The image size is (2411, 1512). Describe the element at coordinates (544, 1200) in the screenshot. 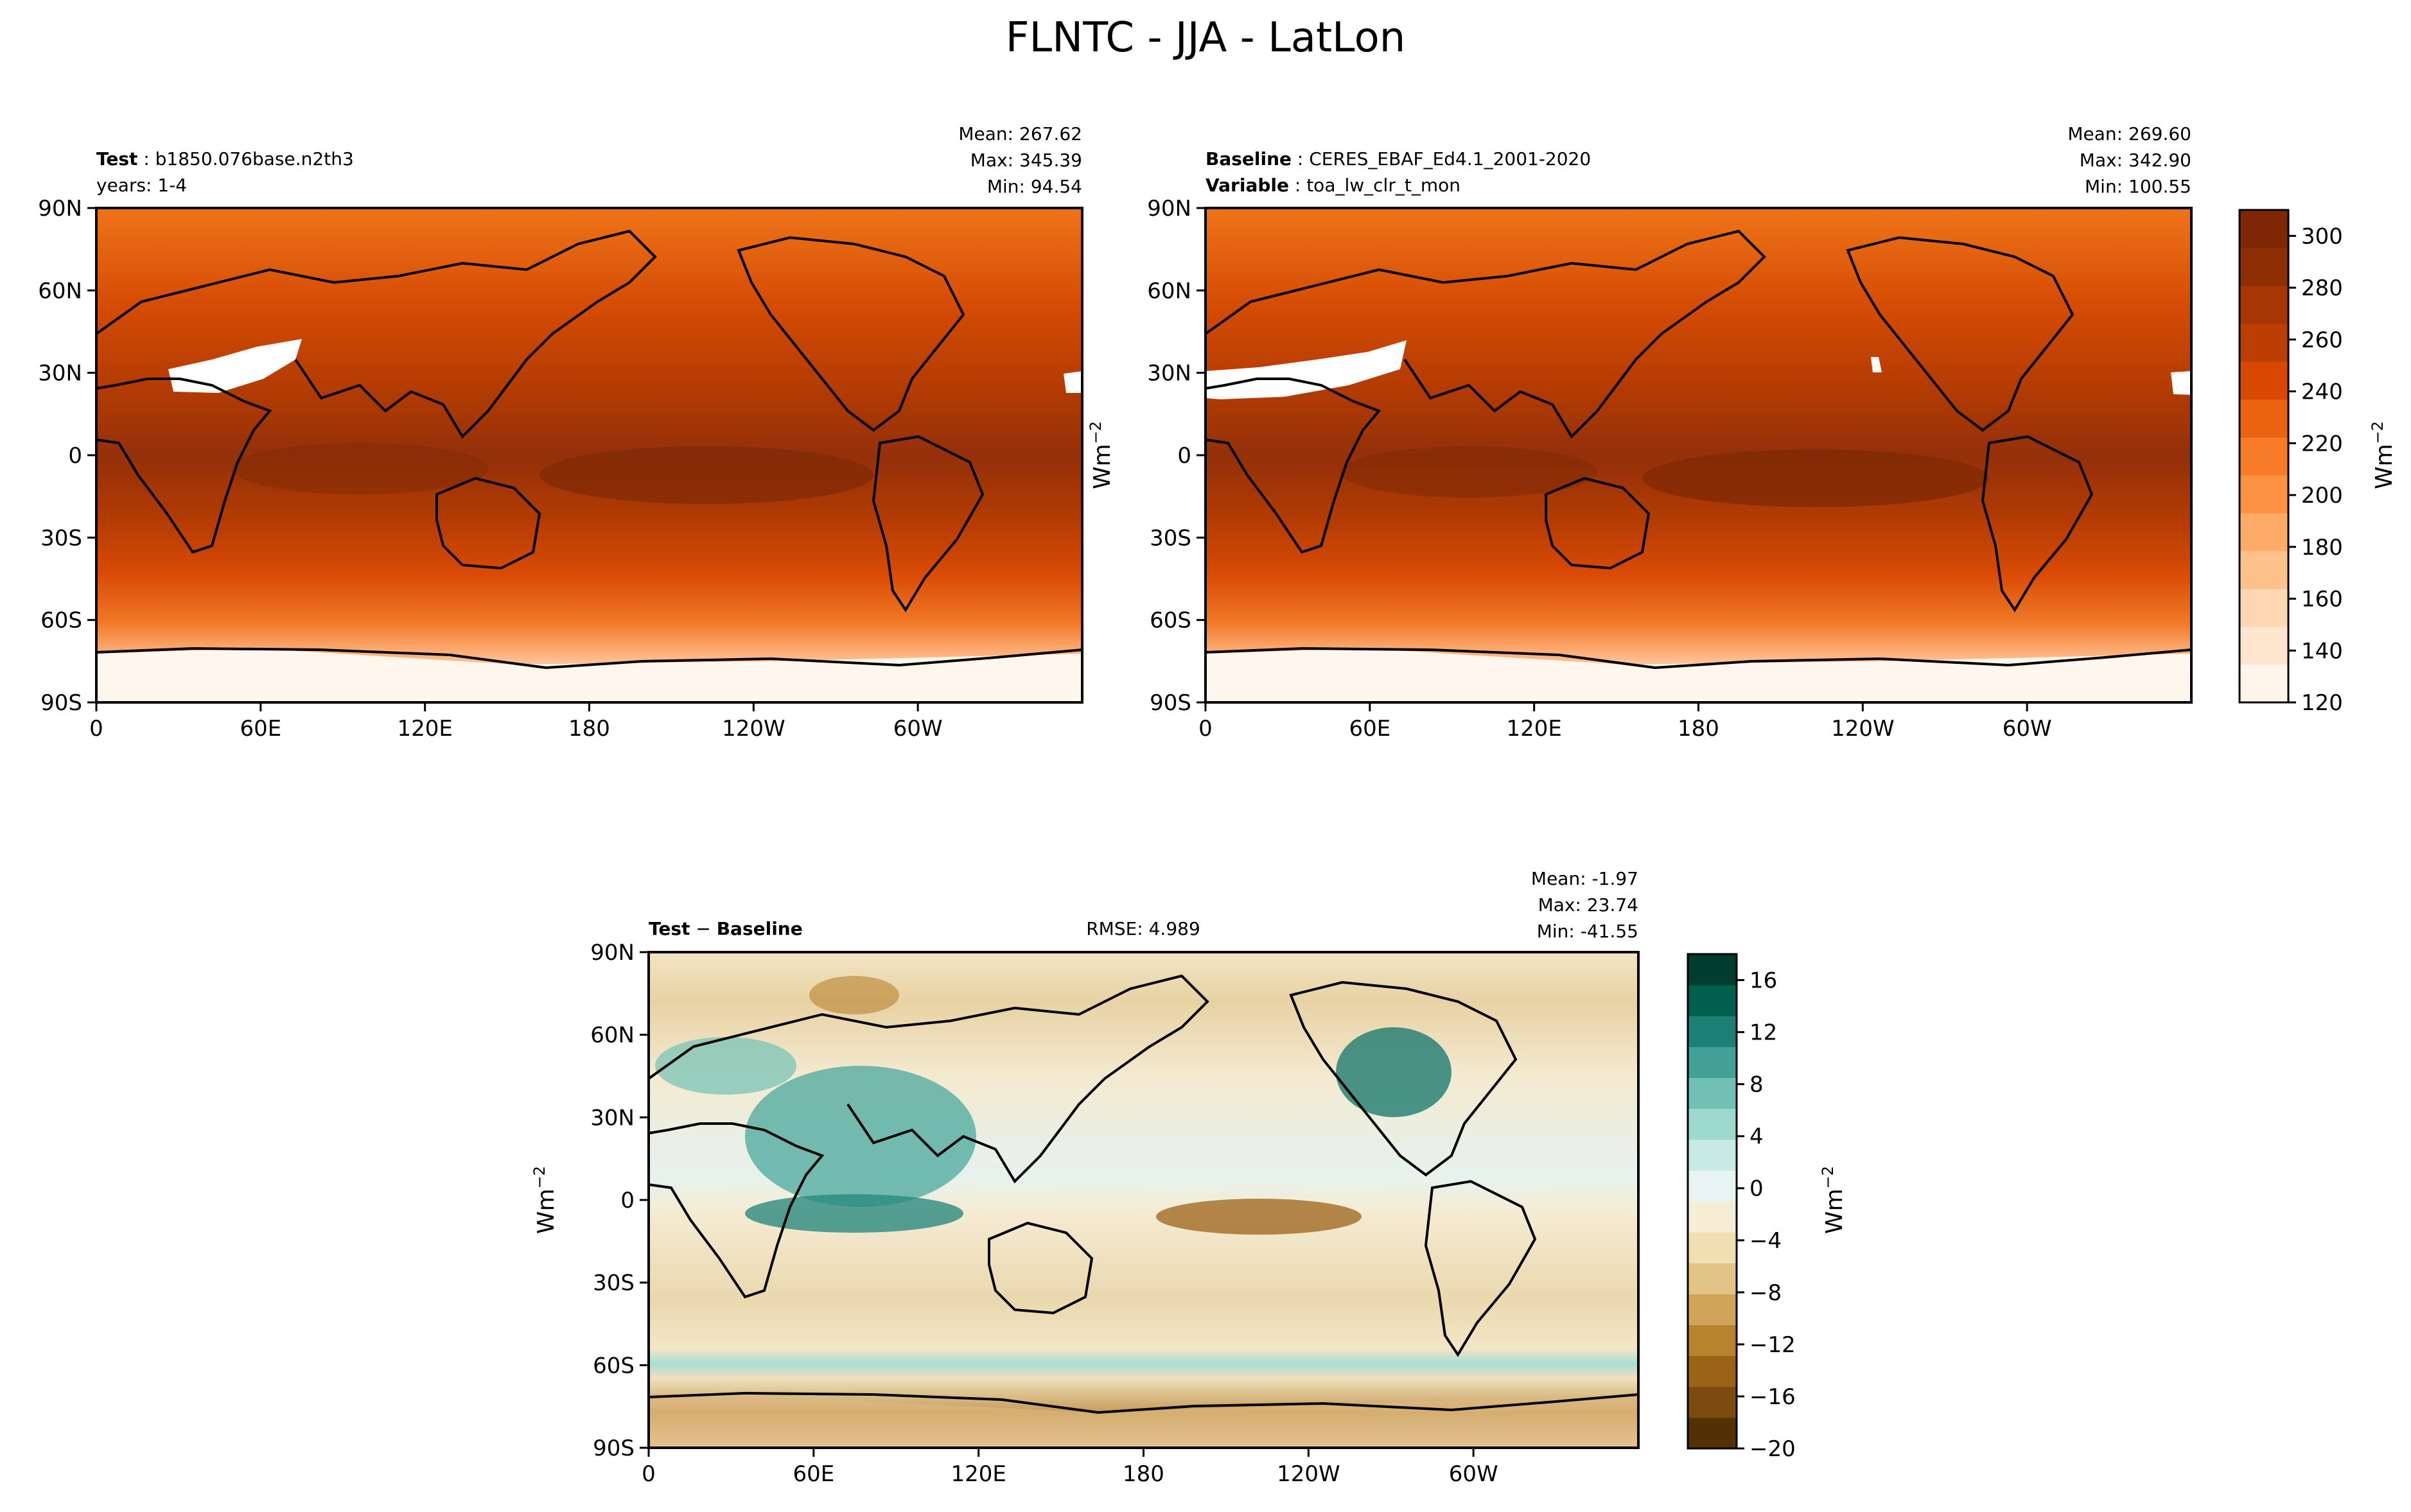

I see `diff-ylabel: Wm−2` at that location.